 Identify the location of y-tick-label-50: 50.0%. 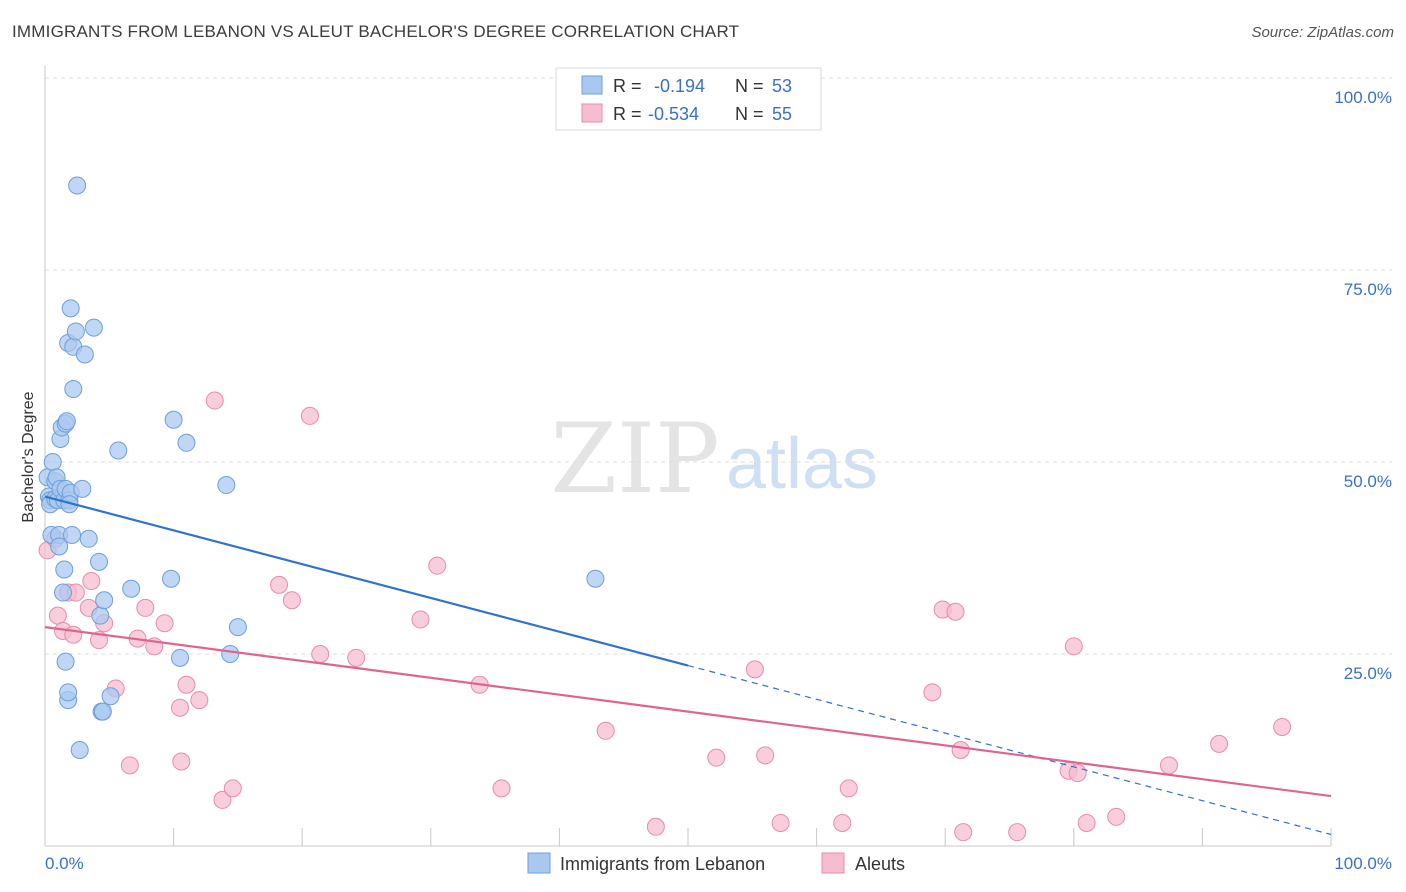
(1368, 481).